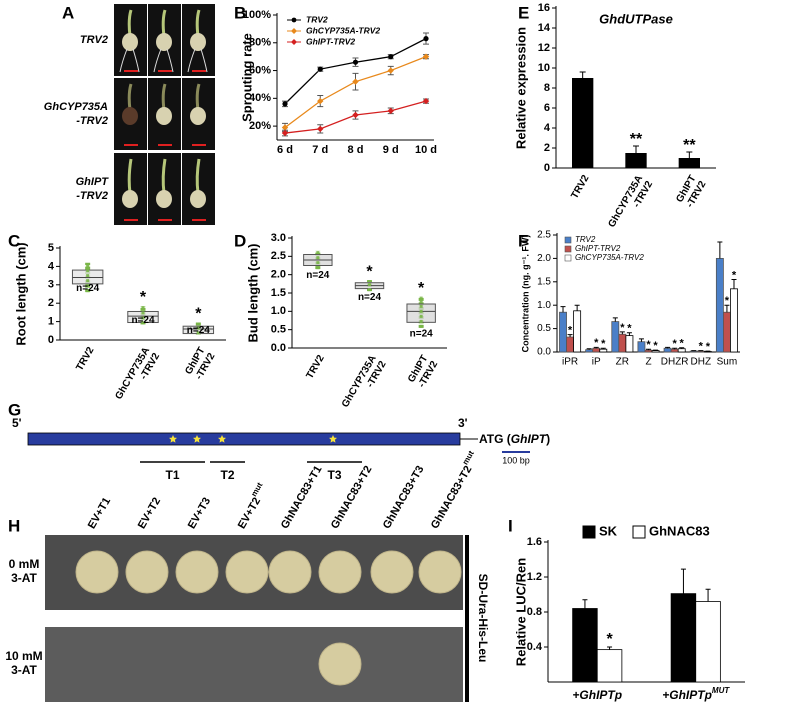 This screenshot has height=707, width=798. What do you see at coordinates (302, 497) in the screenshot?
I see `column-text: GhNAC83+T1` at bounding box center [302, 497].